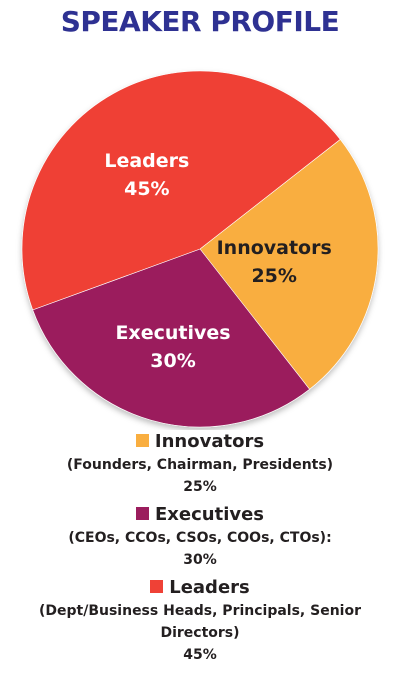 The width and height of the screenshot is (400, 700). Describe the element at coordinates (200, 487) in the screenshot. I see `legend-value-innovators: 25%` at that location.